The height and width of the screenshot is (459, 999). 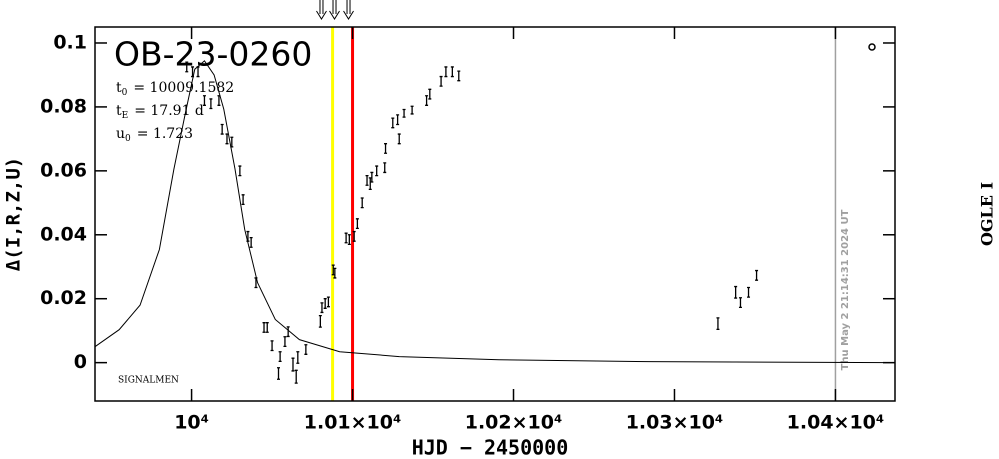 What do you see at coordinates (125, 116) in the screenshot?
I see `parameter-subscript: E` at bounding box center [125, 116].